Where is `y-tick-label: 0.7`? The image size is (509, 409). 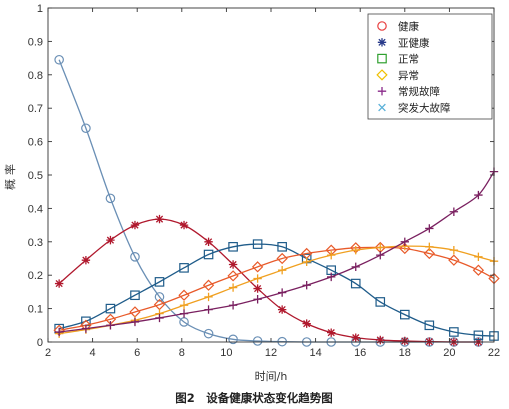
y-tick-label: 0.7 is located at coordinates (35, 109).